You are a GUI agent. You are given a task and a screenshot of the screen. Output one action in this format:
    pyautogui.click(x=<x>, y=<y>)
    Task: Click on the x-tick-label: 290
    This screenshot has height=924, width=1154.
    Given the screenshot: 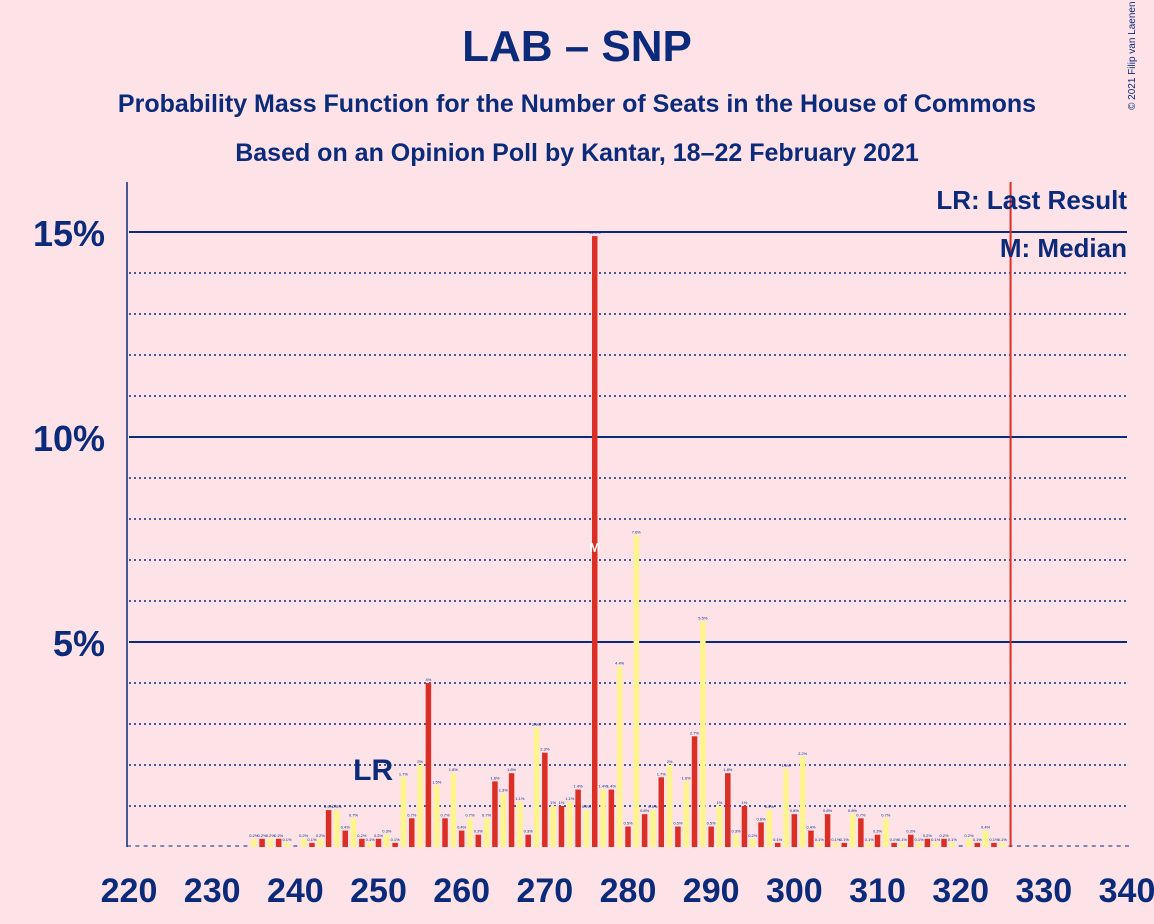 What is the action you would take?
    pyautogui.click(x=711, y=891)
    